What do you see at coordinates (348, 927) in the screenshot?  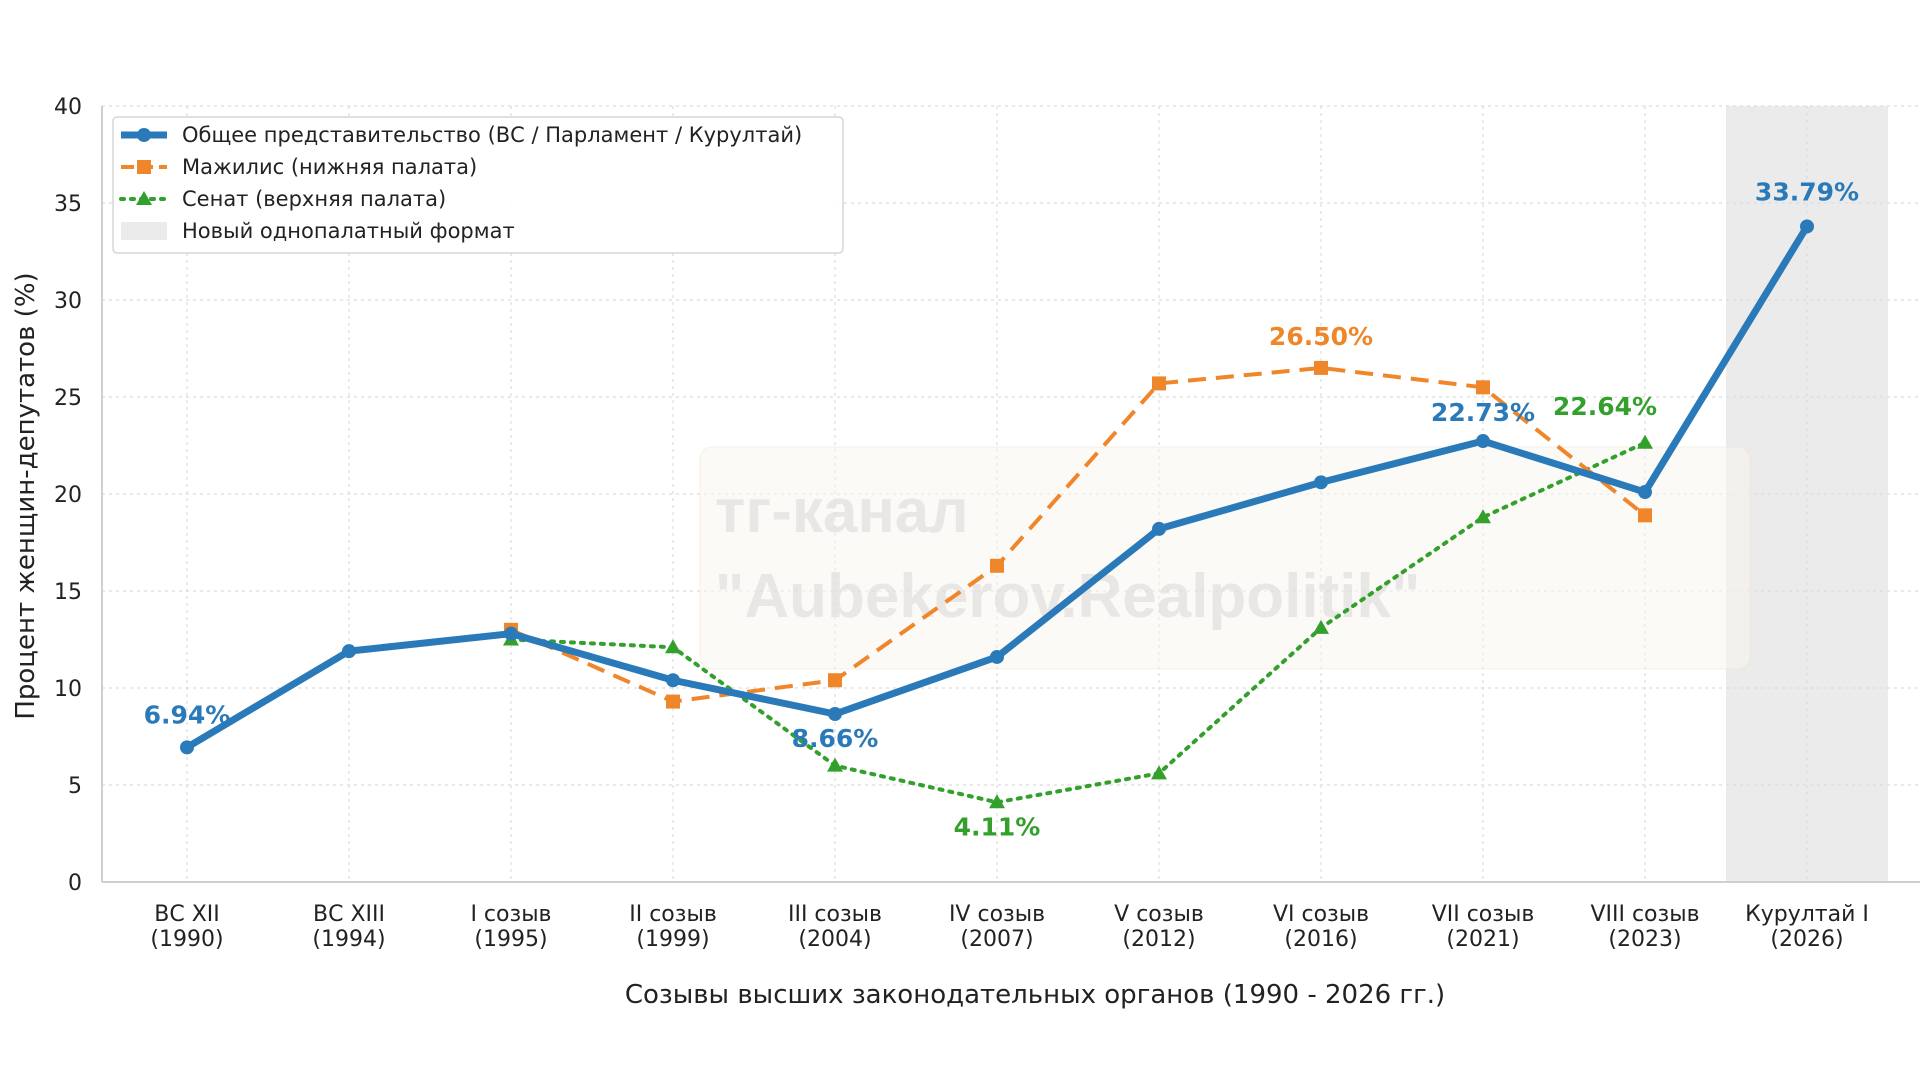 I see `x-tick-label: ВС XIII (1994)` at bounding box center [348, 927].